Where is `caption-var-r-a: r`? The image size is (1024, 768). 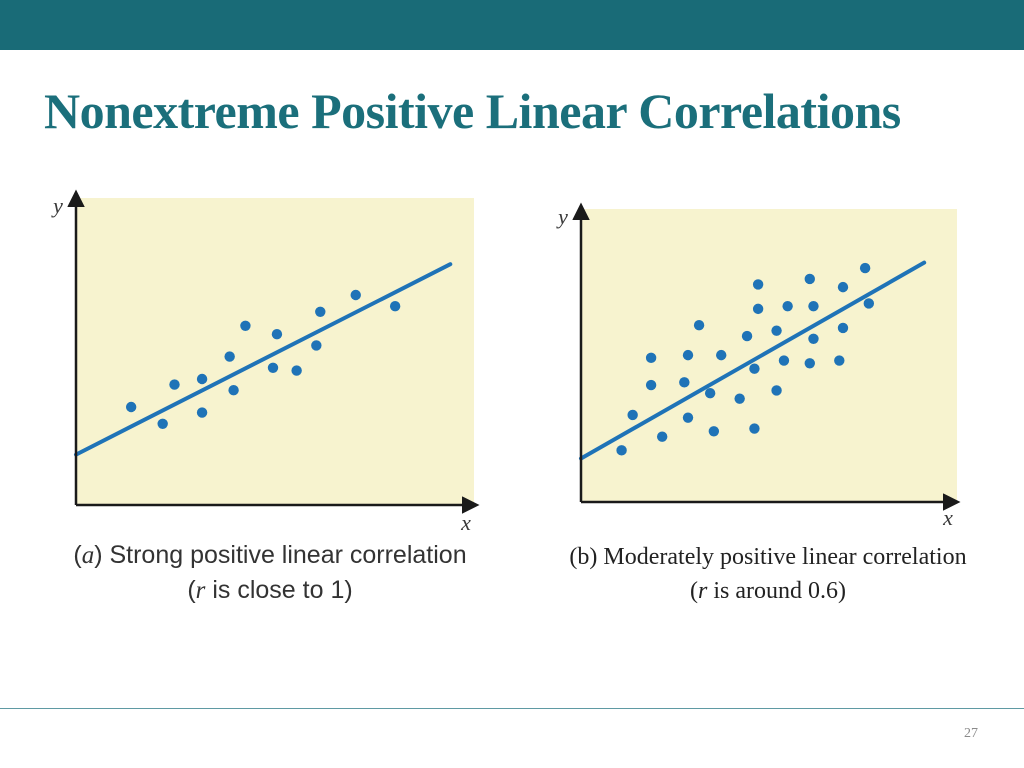 caption-var-r-a: r is located at coordinates (200, 590).